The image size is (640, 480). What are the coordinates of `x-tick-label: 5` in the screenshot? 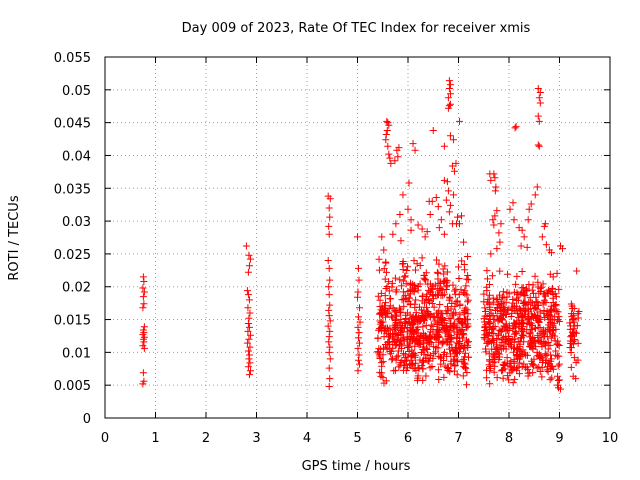 It's located at (357, 438).